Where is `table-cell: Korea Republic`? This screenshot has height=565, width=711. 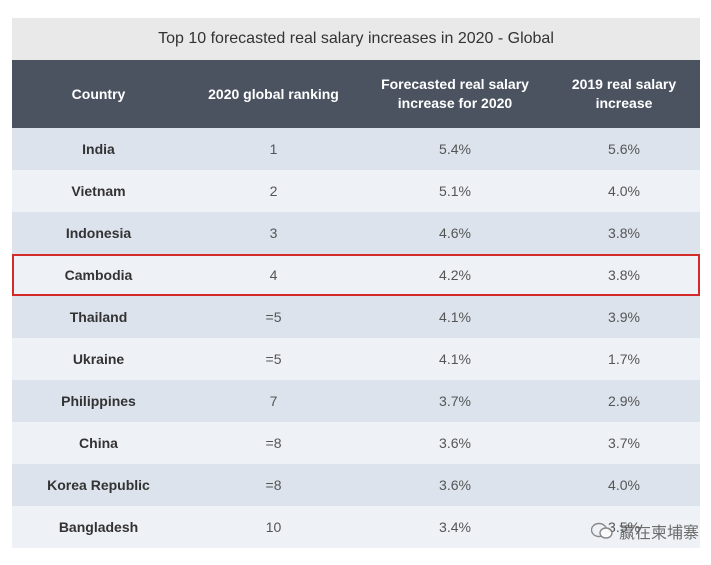
table-cell: Korea Republic is located at coordinates (98, 485).